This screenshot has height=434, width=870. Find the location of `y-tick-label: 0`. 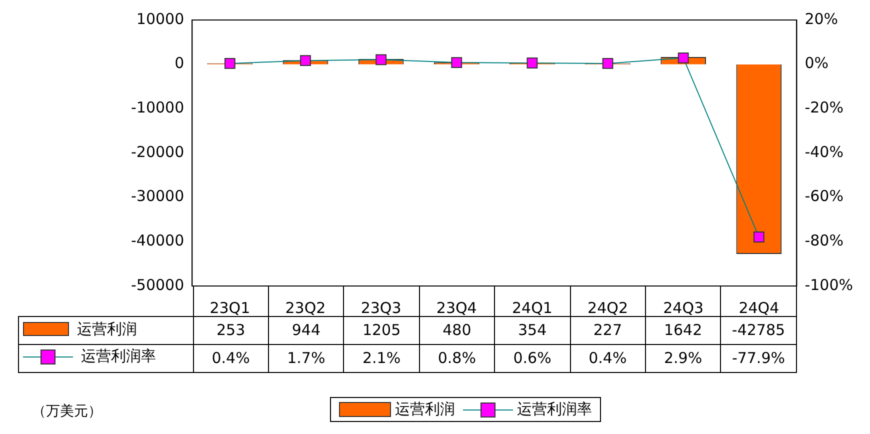

y-tick-label: 0 is located at coordinates (179, 63).